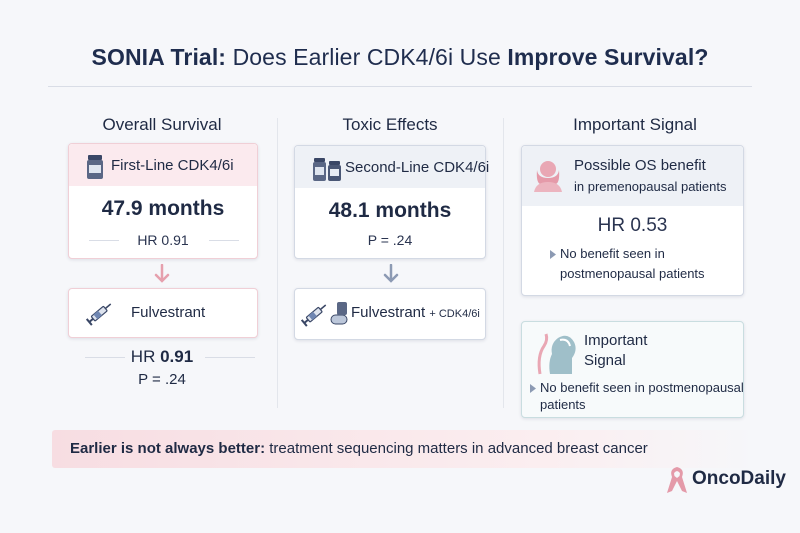  Describe the element at coordinates (95, 167) in the screenshot. I see `pill-bottle-icon` at that location.